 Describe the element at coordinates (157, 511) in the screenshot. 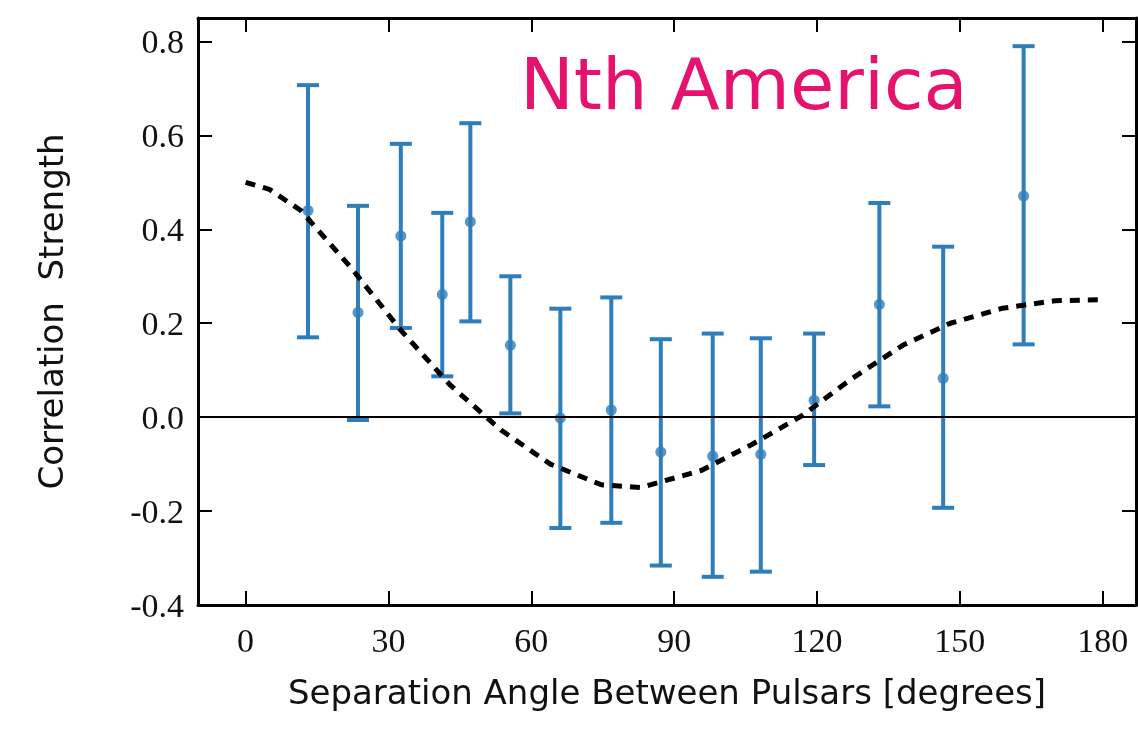

I see `y-tick-label: -0.2` at that location.